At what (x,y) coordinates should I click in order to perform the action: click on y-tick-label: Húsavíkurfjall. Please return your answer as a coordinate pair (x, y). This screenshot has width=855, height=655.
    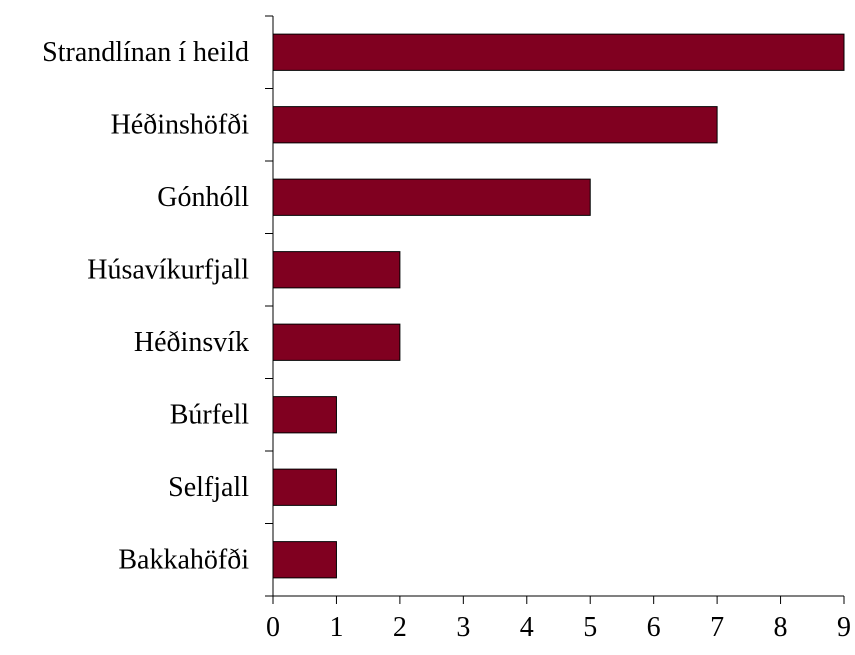
    Looking at the image, I should click on (168, 269).